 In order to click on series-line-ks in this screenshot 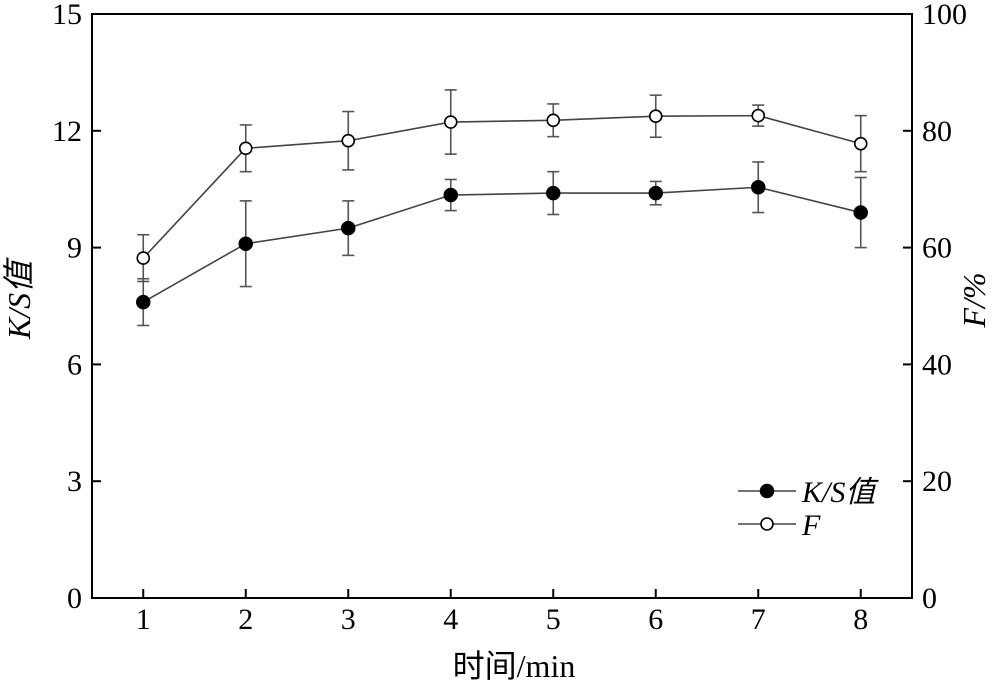, I will do `click(501, 244)`.